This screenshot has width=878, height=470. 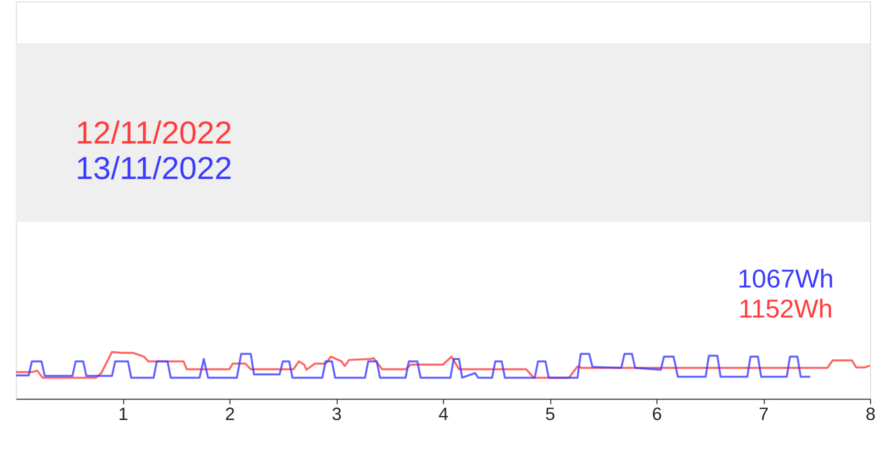 I want to click on x-tick-label: 8, so click(x=871, y=414).